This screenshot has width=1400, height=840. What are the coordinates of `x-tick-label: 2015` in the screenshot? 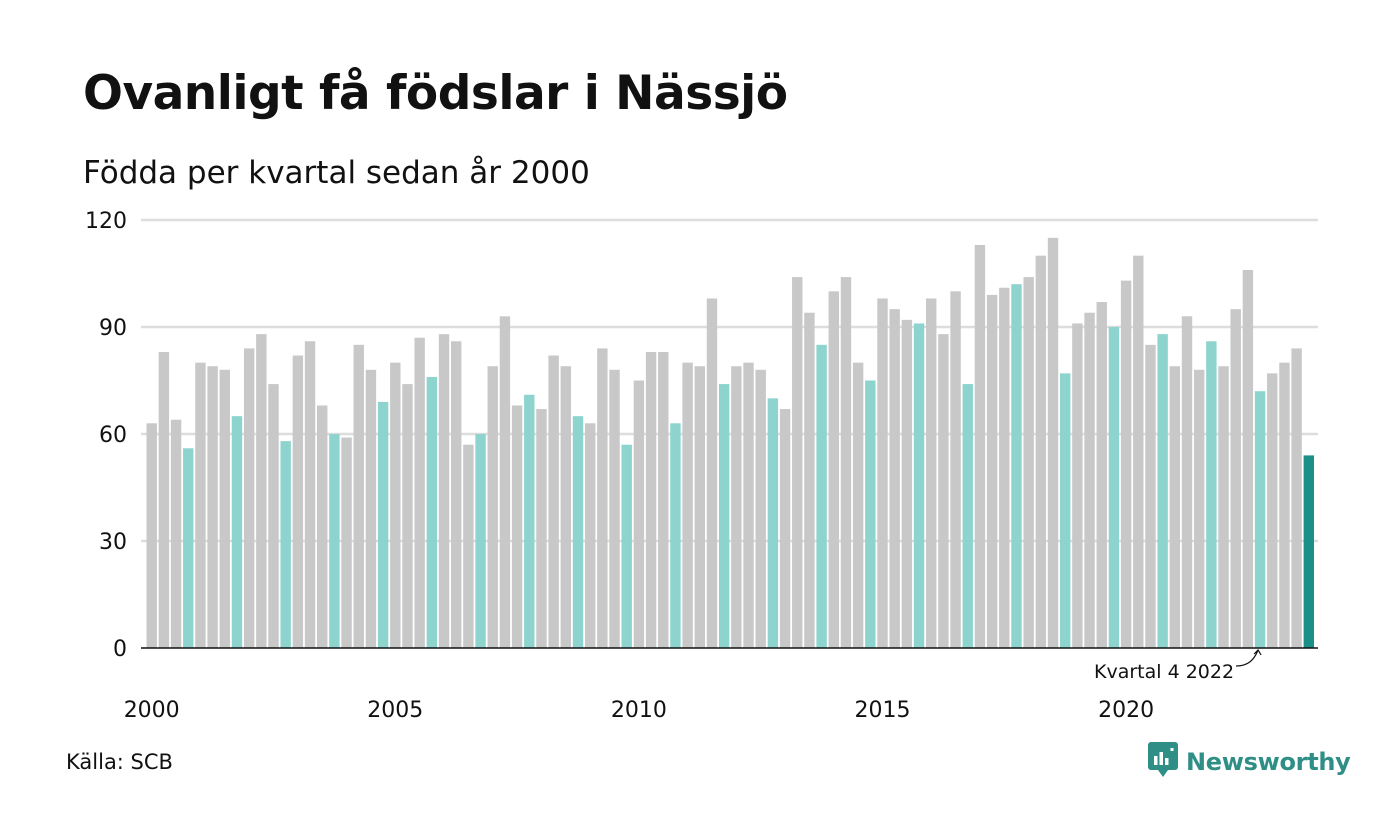 It's located at (883, 710).